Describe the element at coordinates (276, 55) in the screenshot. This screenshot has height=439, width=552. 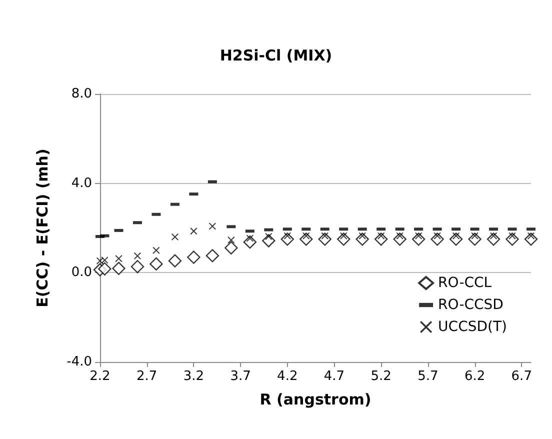
I see `chart-title: H2Si-Cl (MIX)` at that location.